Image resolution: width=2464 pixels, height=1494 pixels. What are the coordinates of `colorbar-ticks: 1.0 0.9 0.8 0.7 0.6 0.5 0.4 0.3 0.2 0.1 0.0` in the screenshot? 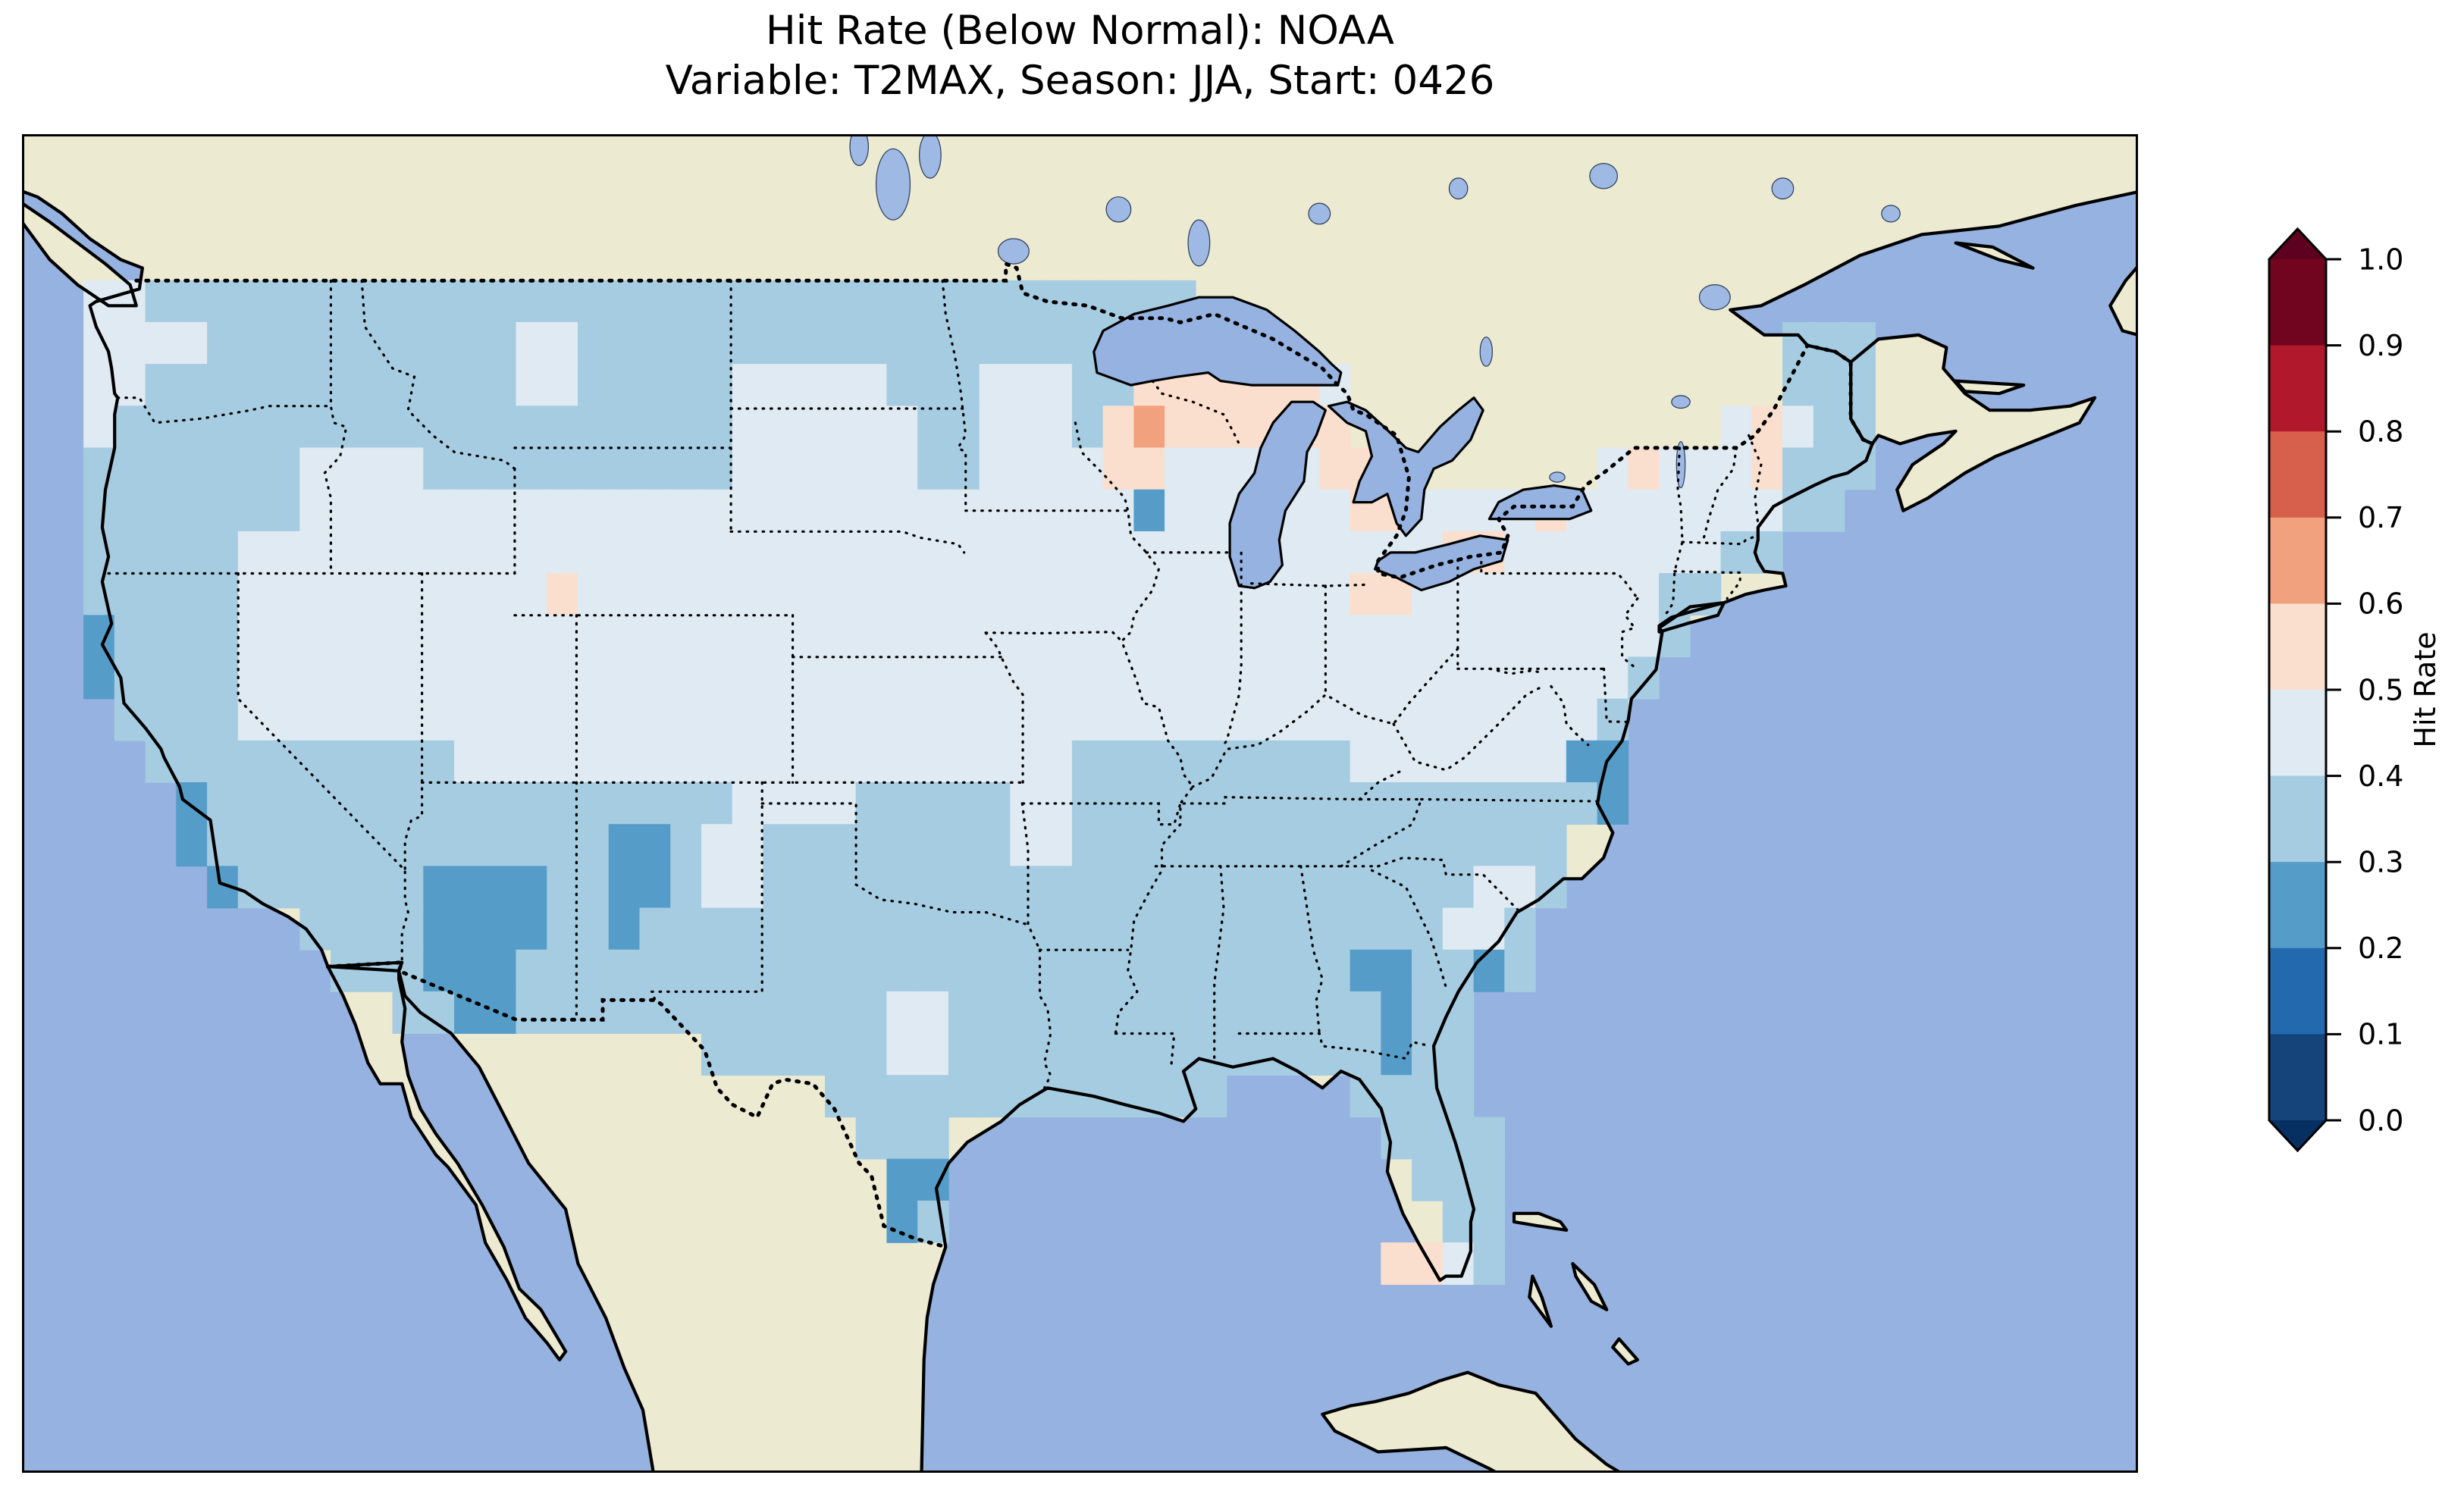 It's located at (2364, 690).